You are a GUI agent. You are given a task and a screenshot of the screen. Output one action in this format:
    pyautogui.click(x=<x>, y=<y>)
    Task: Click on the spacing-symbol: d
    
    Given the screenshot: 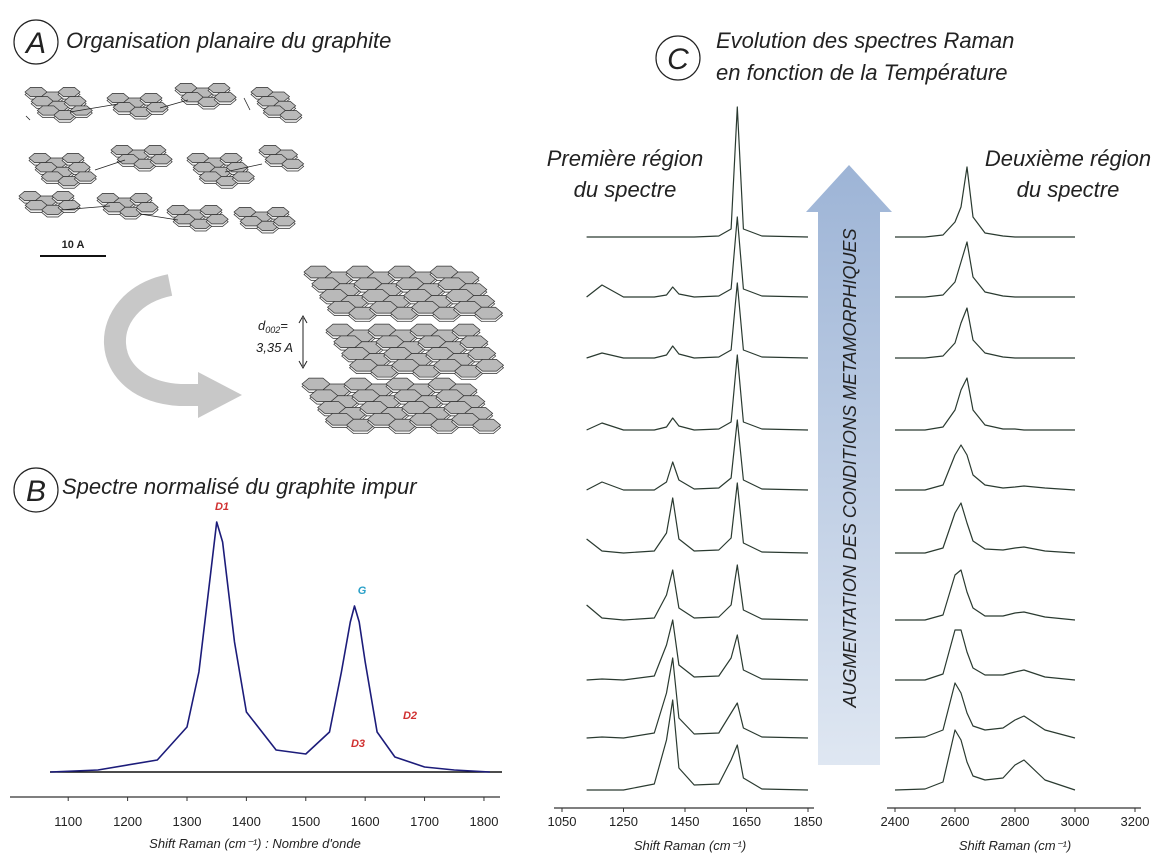 What is the action you would take?
    pyautogui.click(x=262, y=325)
    